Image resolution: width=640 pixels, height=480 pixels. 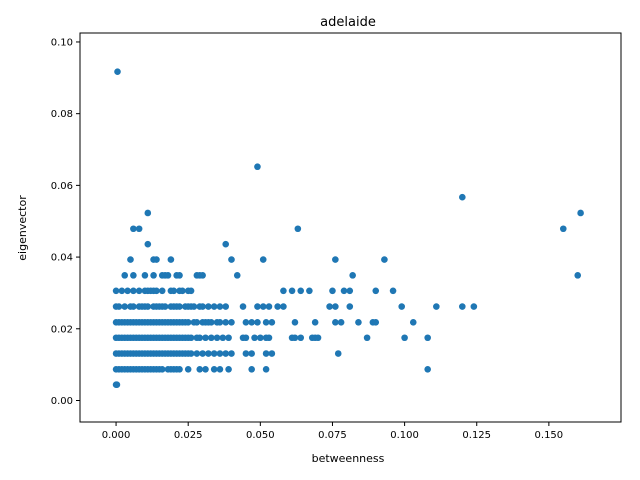 I want to click on x-tick-label: 0.100, so click(x=404, y=435).